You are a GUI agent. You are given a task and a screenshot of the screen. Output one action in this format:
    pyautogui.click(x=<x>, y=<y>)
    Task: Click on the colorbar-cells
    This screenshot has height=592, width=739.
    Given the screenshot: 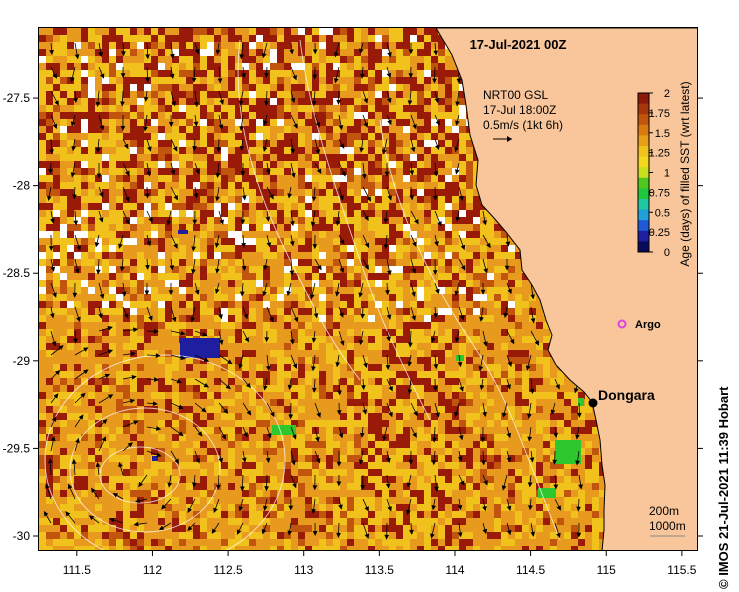 What is the action you would take?
    pyautogui.click(x=643, y=173)
    